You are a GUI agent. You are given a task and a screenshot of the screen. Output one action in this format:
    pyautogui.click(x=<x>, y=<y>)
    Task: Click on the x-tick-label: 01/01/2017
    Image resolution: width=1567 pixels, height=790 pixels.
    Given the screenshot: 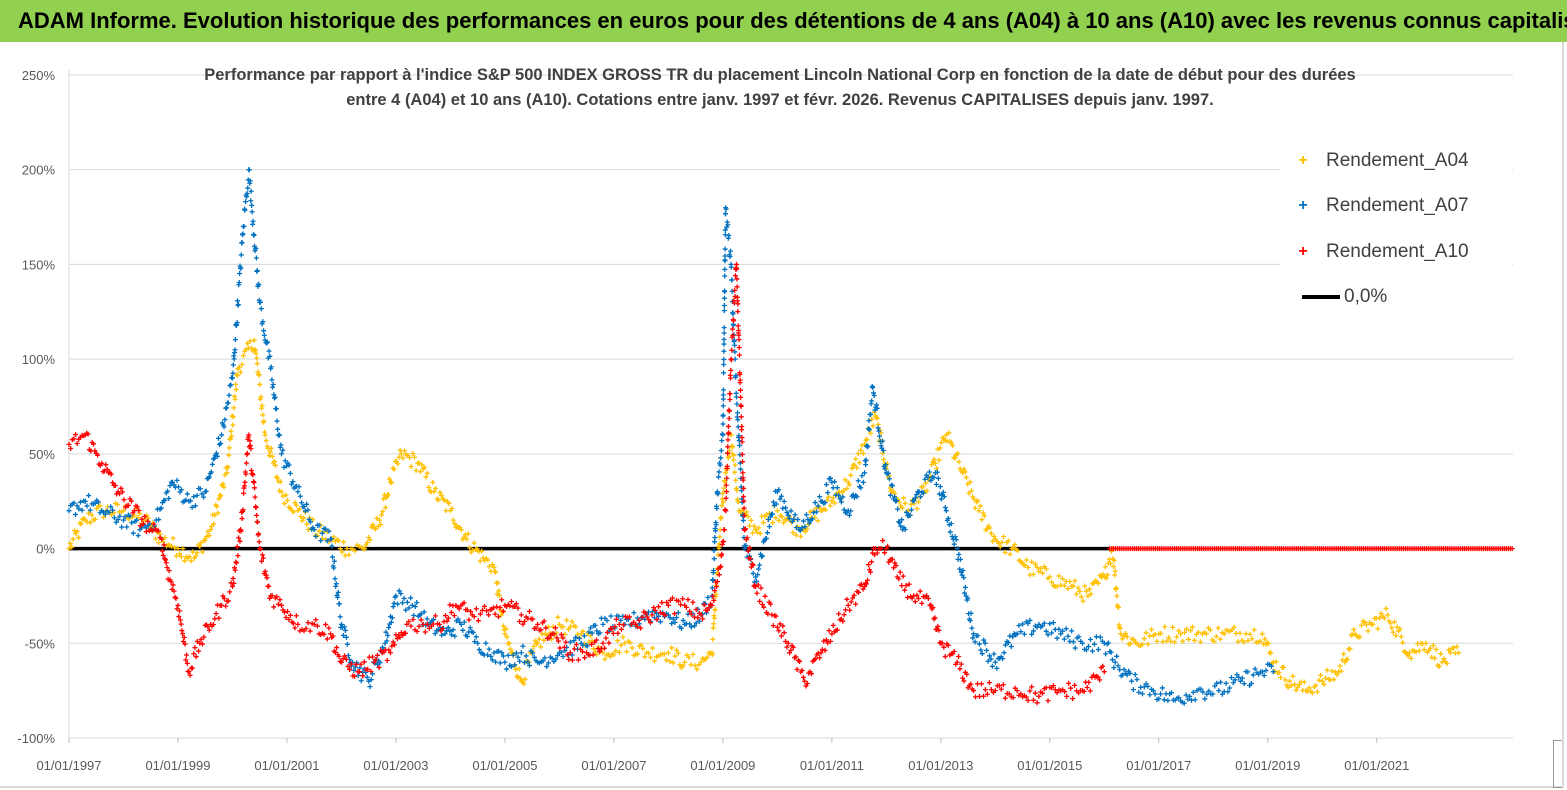 What is the action you would take?
    pyautogui.click(x=1158, y=765)
    